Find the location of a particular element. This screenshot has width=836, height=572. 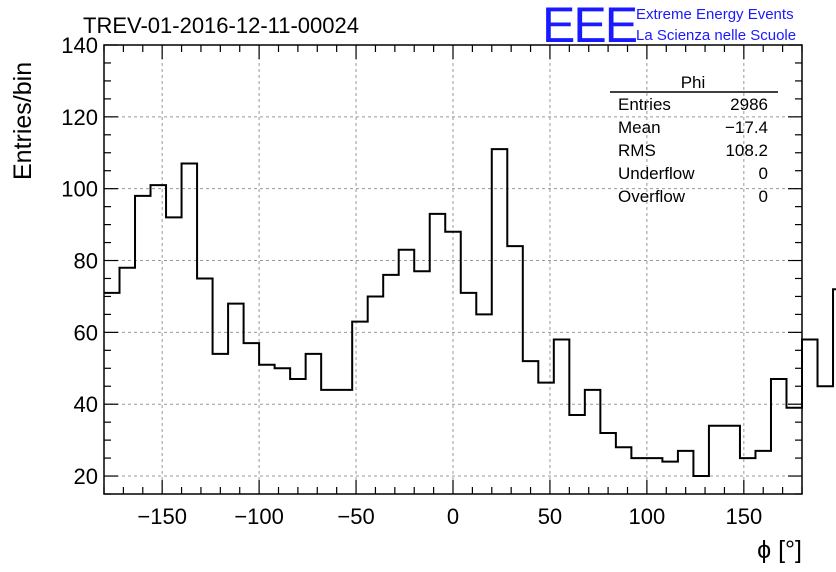

stats-entries-label: Entries is located at coordinates (644, 104).